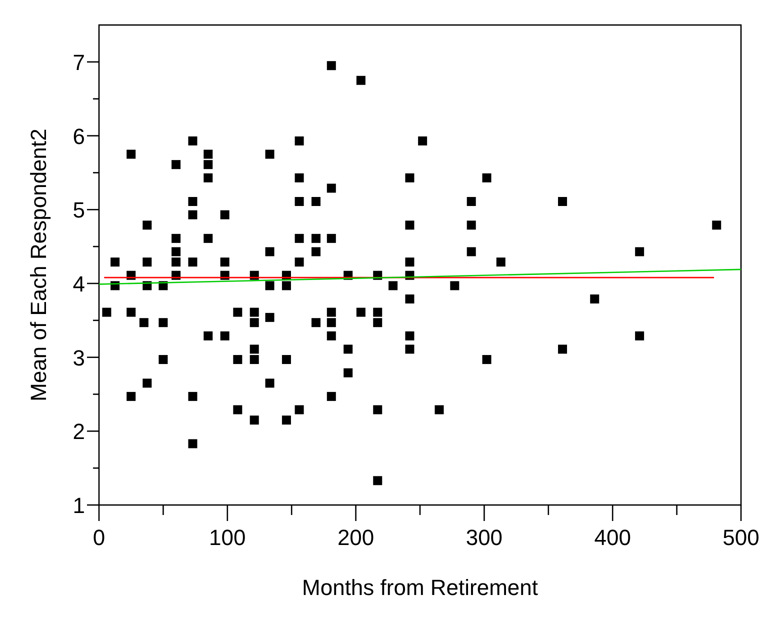 The image size is (766, 625). I want to click on y-tick-label: 4, so click(78, 283).